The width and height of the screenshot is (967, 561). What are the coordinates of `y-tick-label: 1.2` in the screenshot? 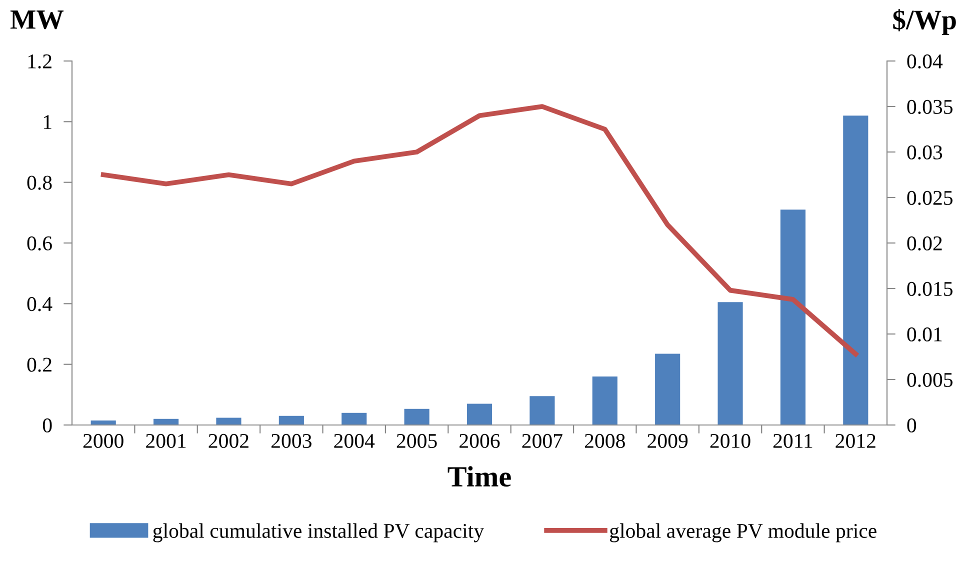 It's located at (40, 61).